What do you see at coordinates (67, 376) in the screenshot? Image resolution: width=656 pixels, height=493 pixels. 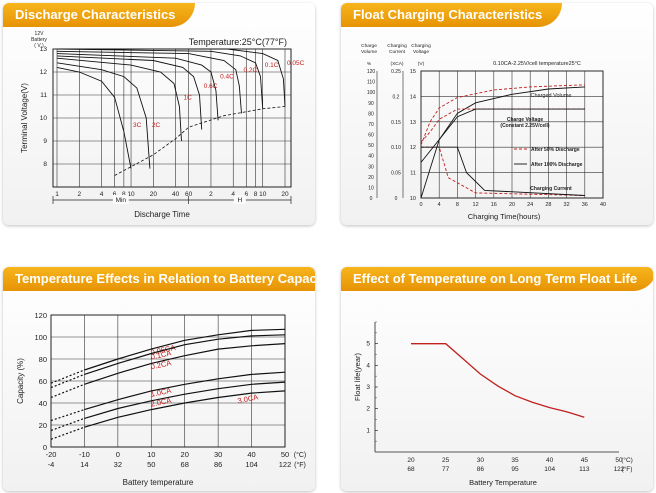 I see `capacity-series-0.05CA-low` at bounding box center [67, 376].